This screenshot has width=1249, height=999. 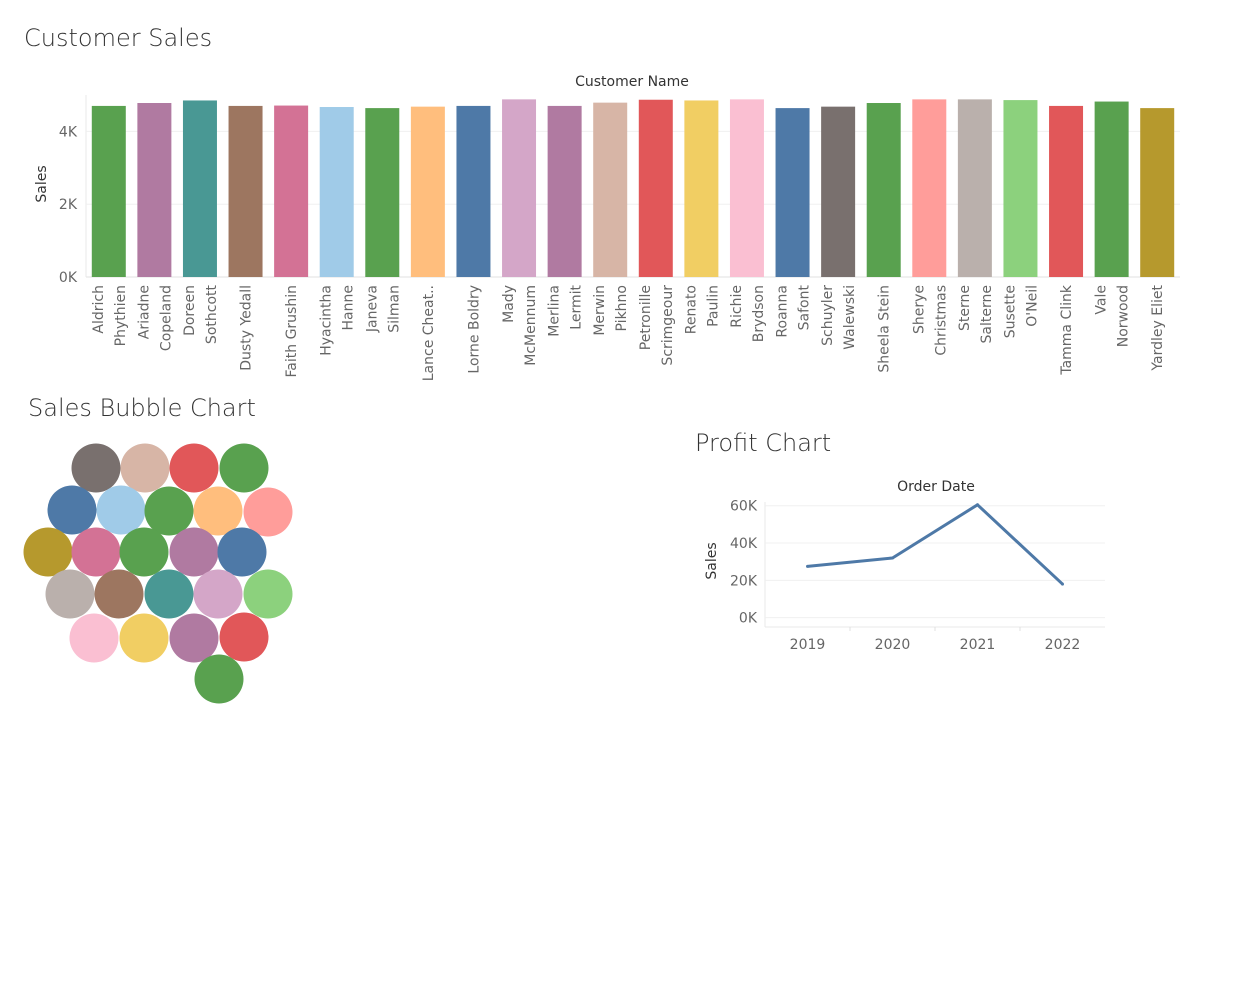 What do you see at coordinates (600, 310) in the screenshot?
I see `x-tick-label: Merwin` at bounding box center [600, 310].